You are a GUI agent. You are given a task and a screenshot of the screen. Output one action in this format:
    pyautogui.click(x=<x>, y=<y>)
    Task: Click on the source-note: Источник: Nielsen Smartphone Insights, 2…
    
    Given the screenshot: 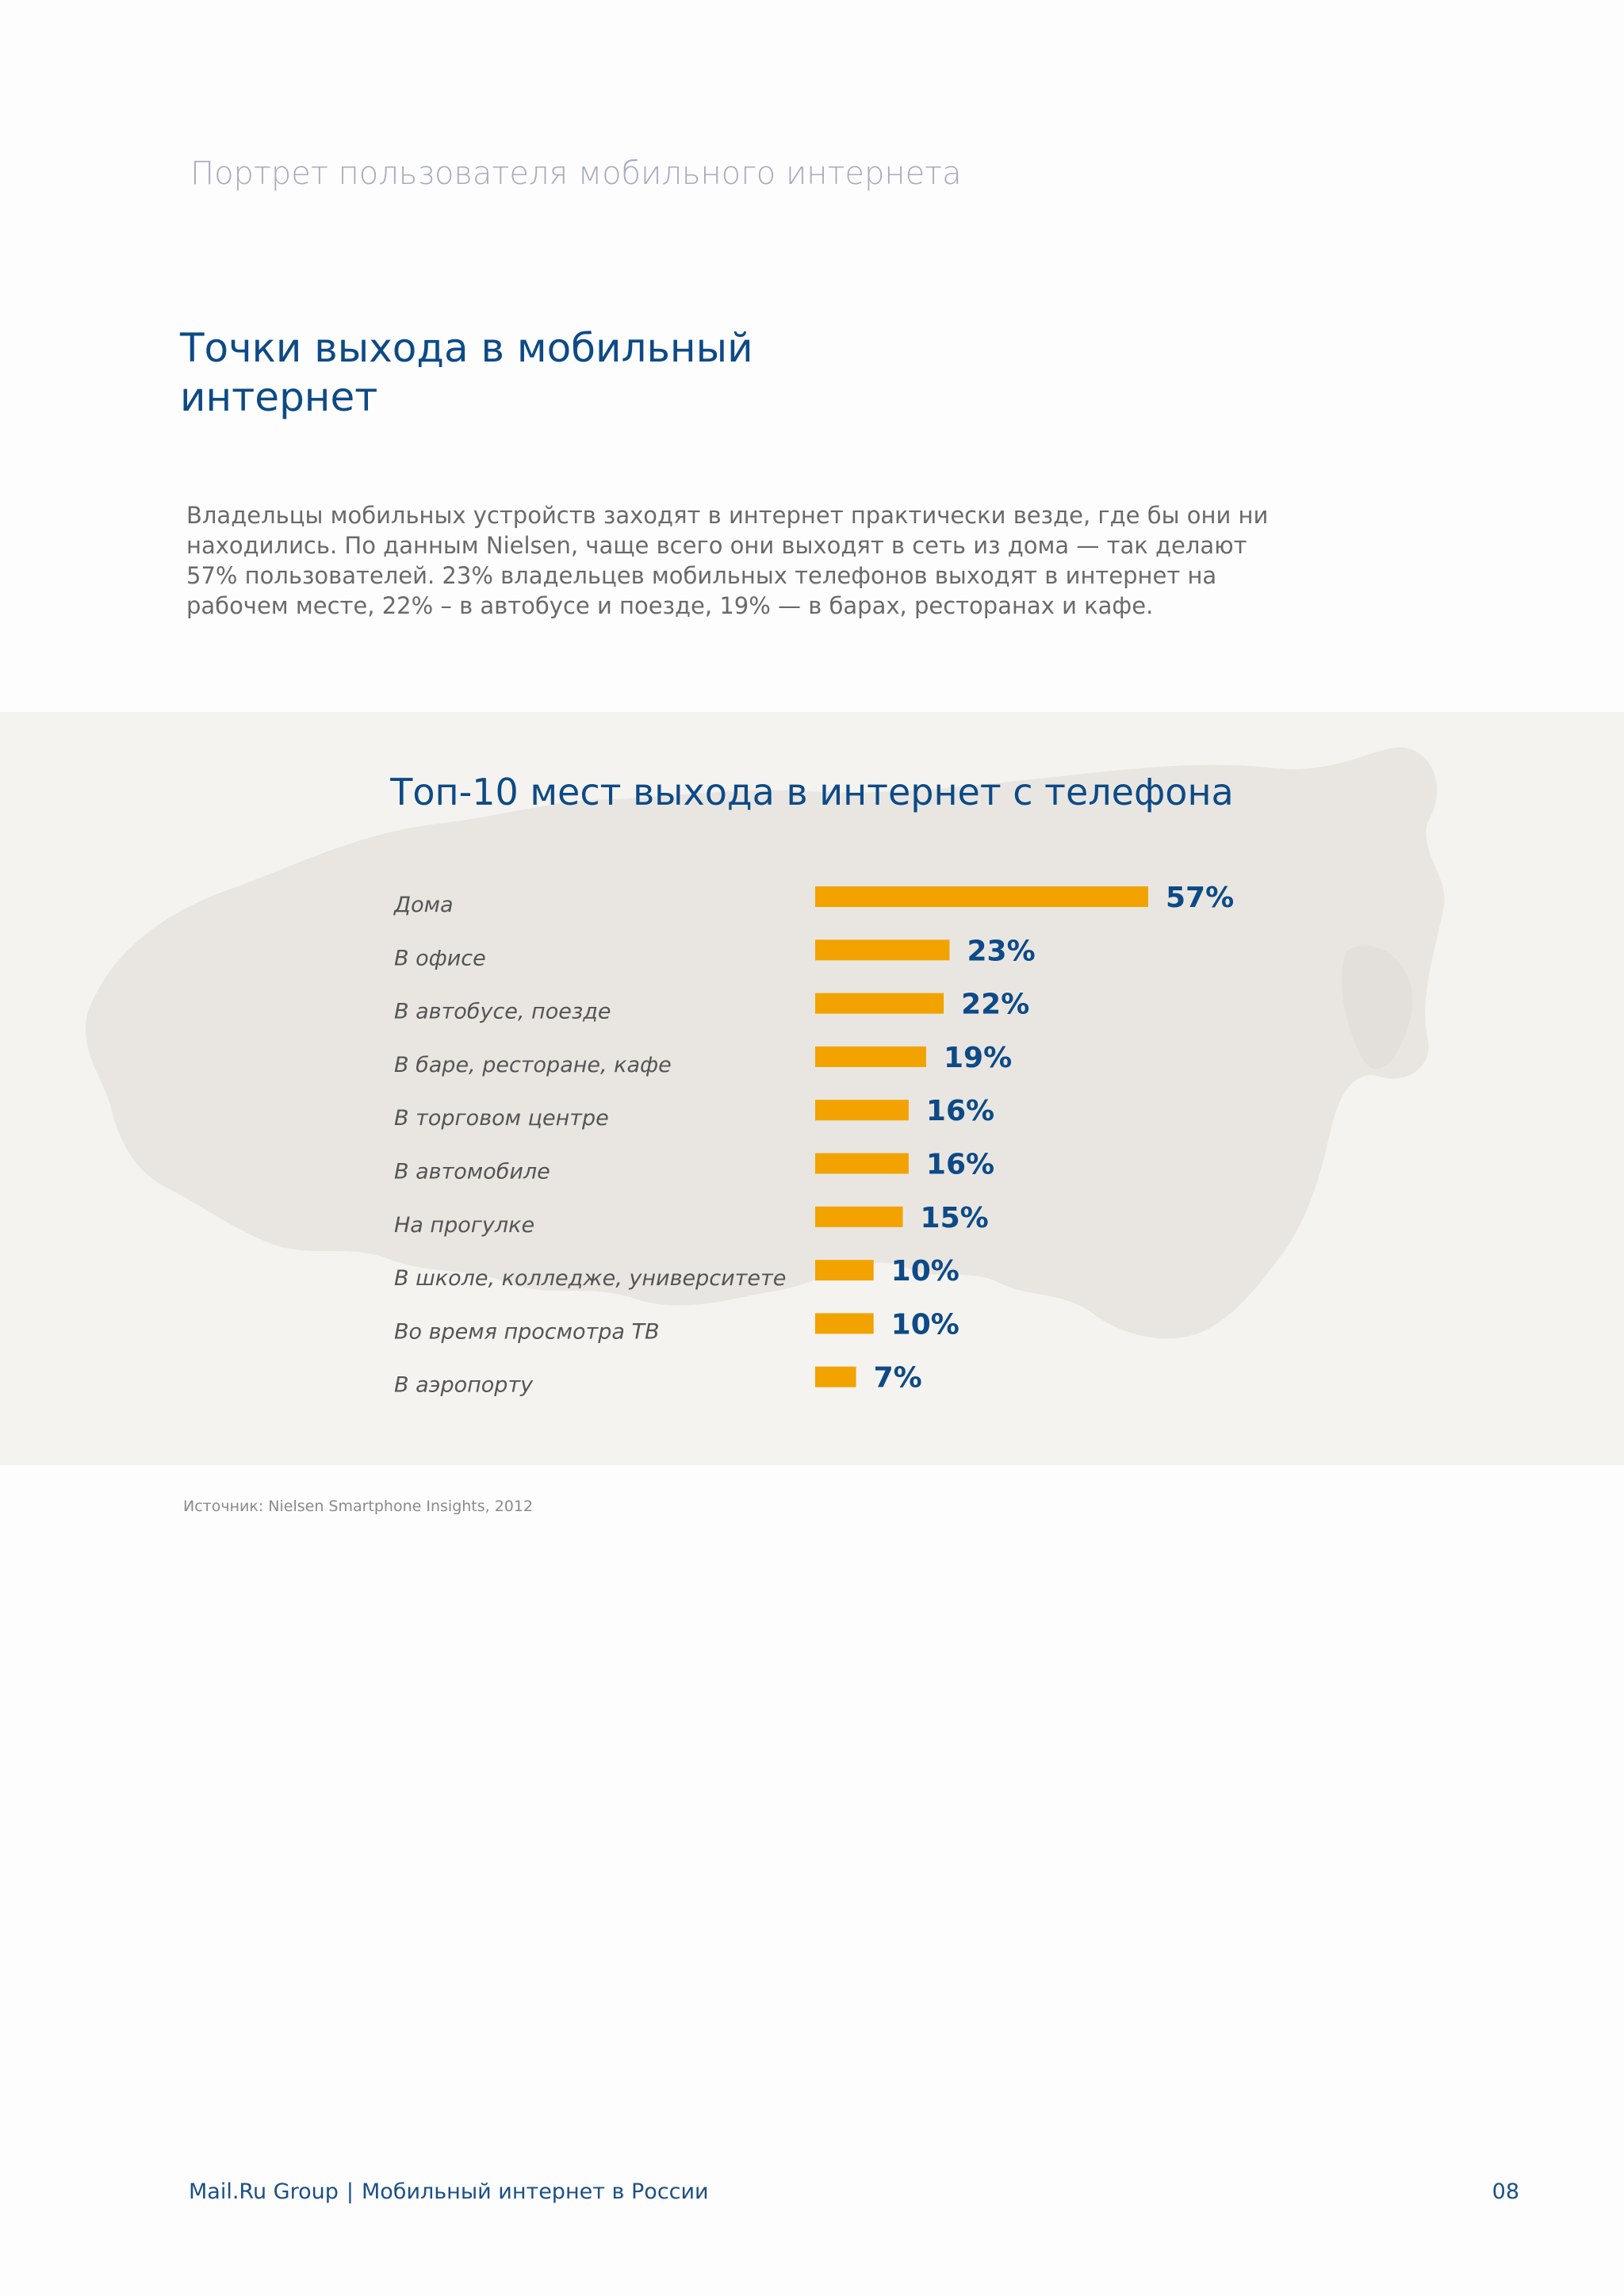 What is the action you would take?
    pyautogui.click(x=358, y=1507)
    